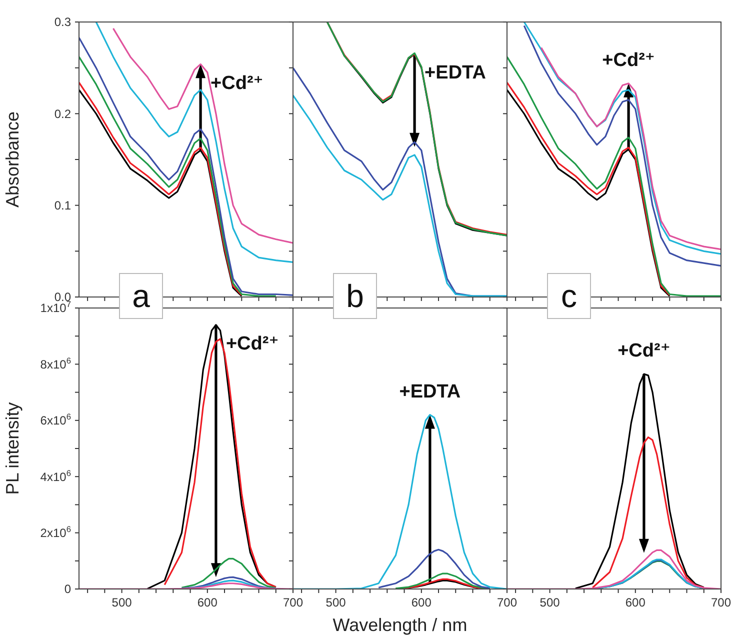 The image size is (732, 643). I want to click on y-tick-label: 0.3, so click(63, 22).